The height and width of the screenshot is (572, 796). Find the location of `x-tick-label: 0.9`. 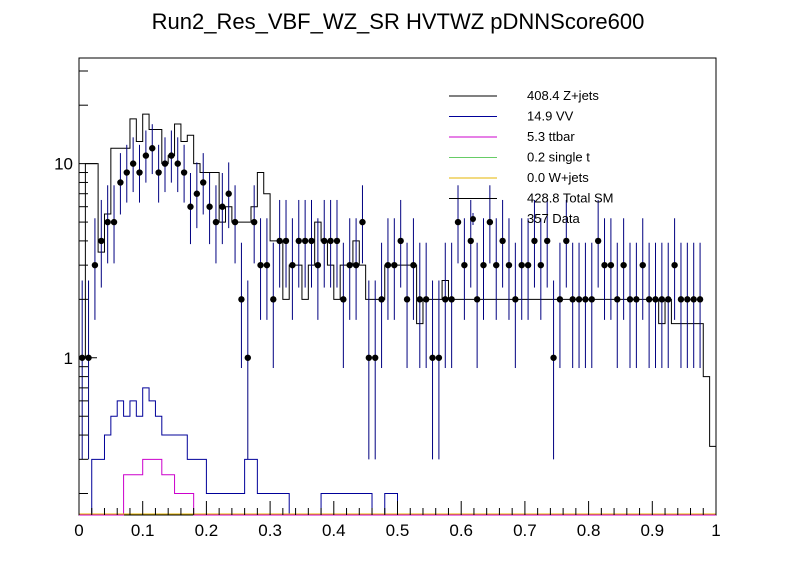

x-tick-label: 0.9 is located at coordinates (652, 530).